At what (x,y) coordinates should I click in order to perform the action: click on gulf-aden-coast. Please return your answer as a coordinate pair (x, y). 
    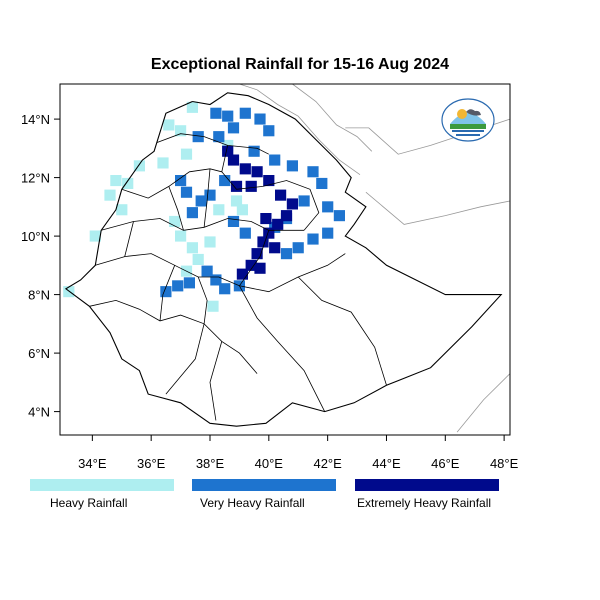
    Looking at the image, I should click on (438, 208).